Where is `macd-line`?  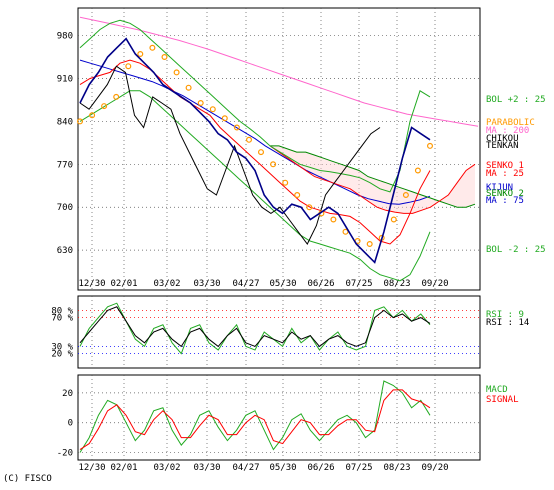 macd-line is located at coordinates (255, 416).